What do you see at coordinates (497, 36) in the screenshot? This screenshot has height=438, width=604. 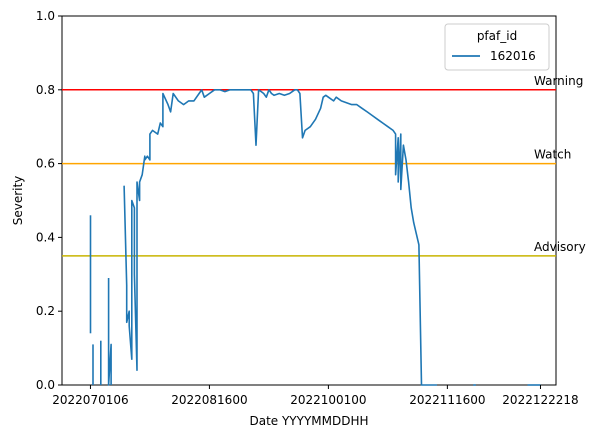 I see `legend-title: pfaf_id` at bounding box center [497, 36].